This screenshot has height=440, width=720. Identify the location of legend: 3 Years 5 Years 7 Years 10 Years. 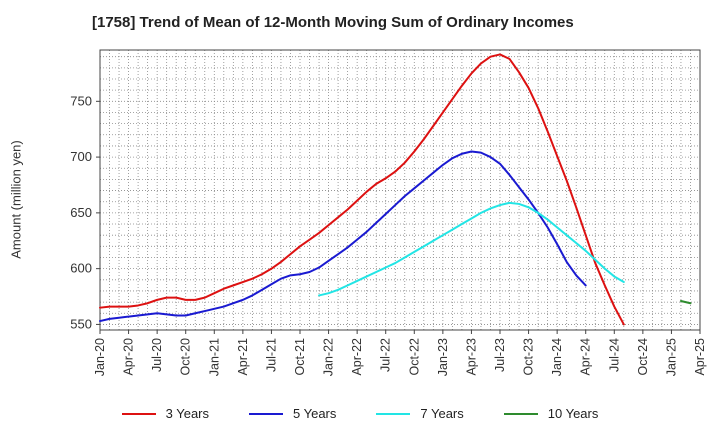
(360, 413).